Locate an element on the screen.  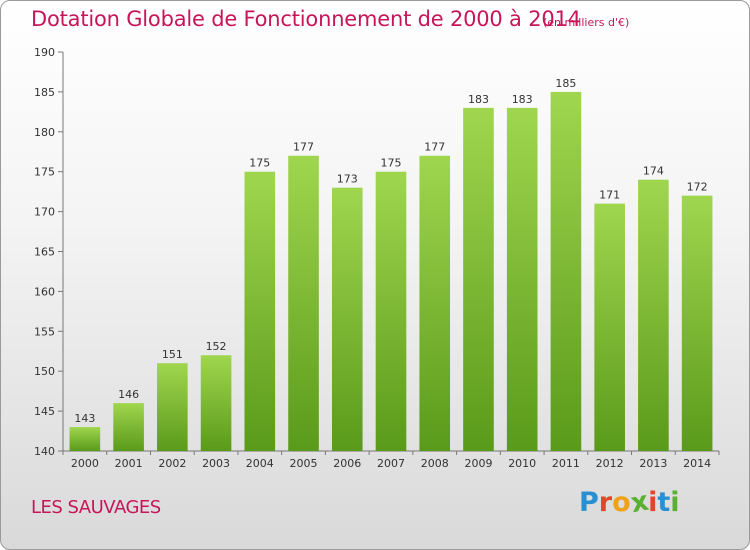
x-tick-label: 2012 is located at coordinates (610, 463).